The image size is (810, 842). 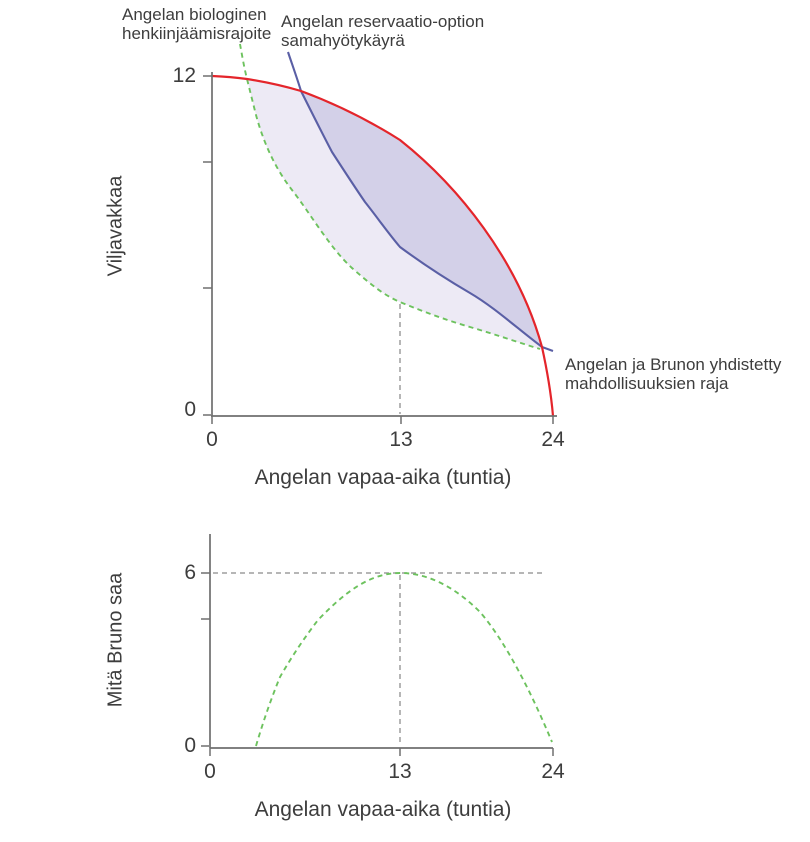 I want to click on bottom-xtick-label-13: 13, so click(x=400, y=771).